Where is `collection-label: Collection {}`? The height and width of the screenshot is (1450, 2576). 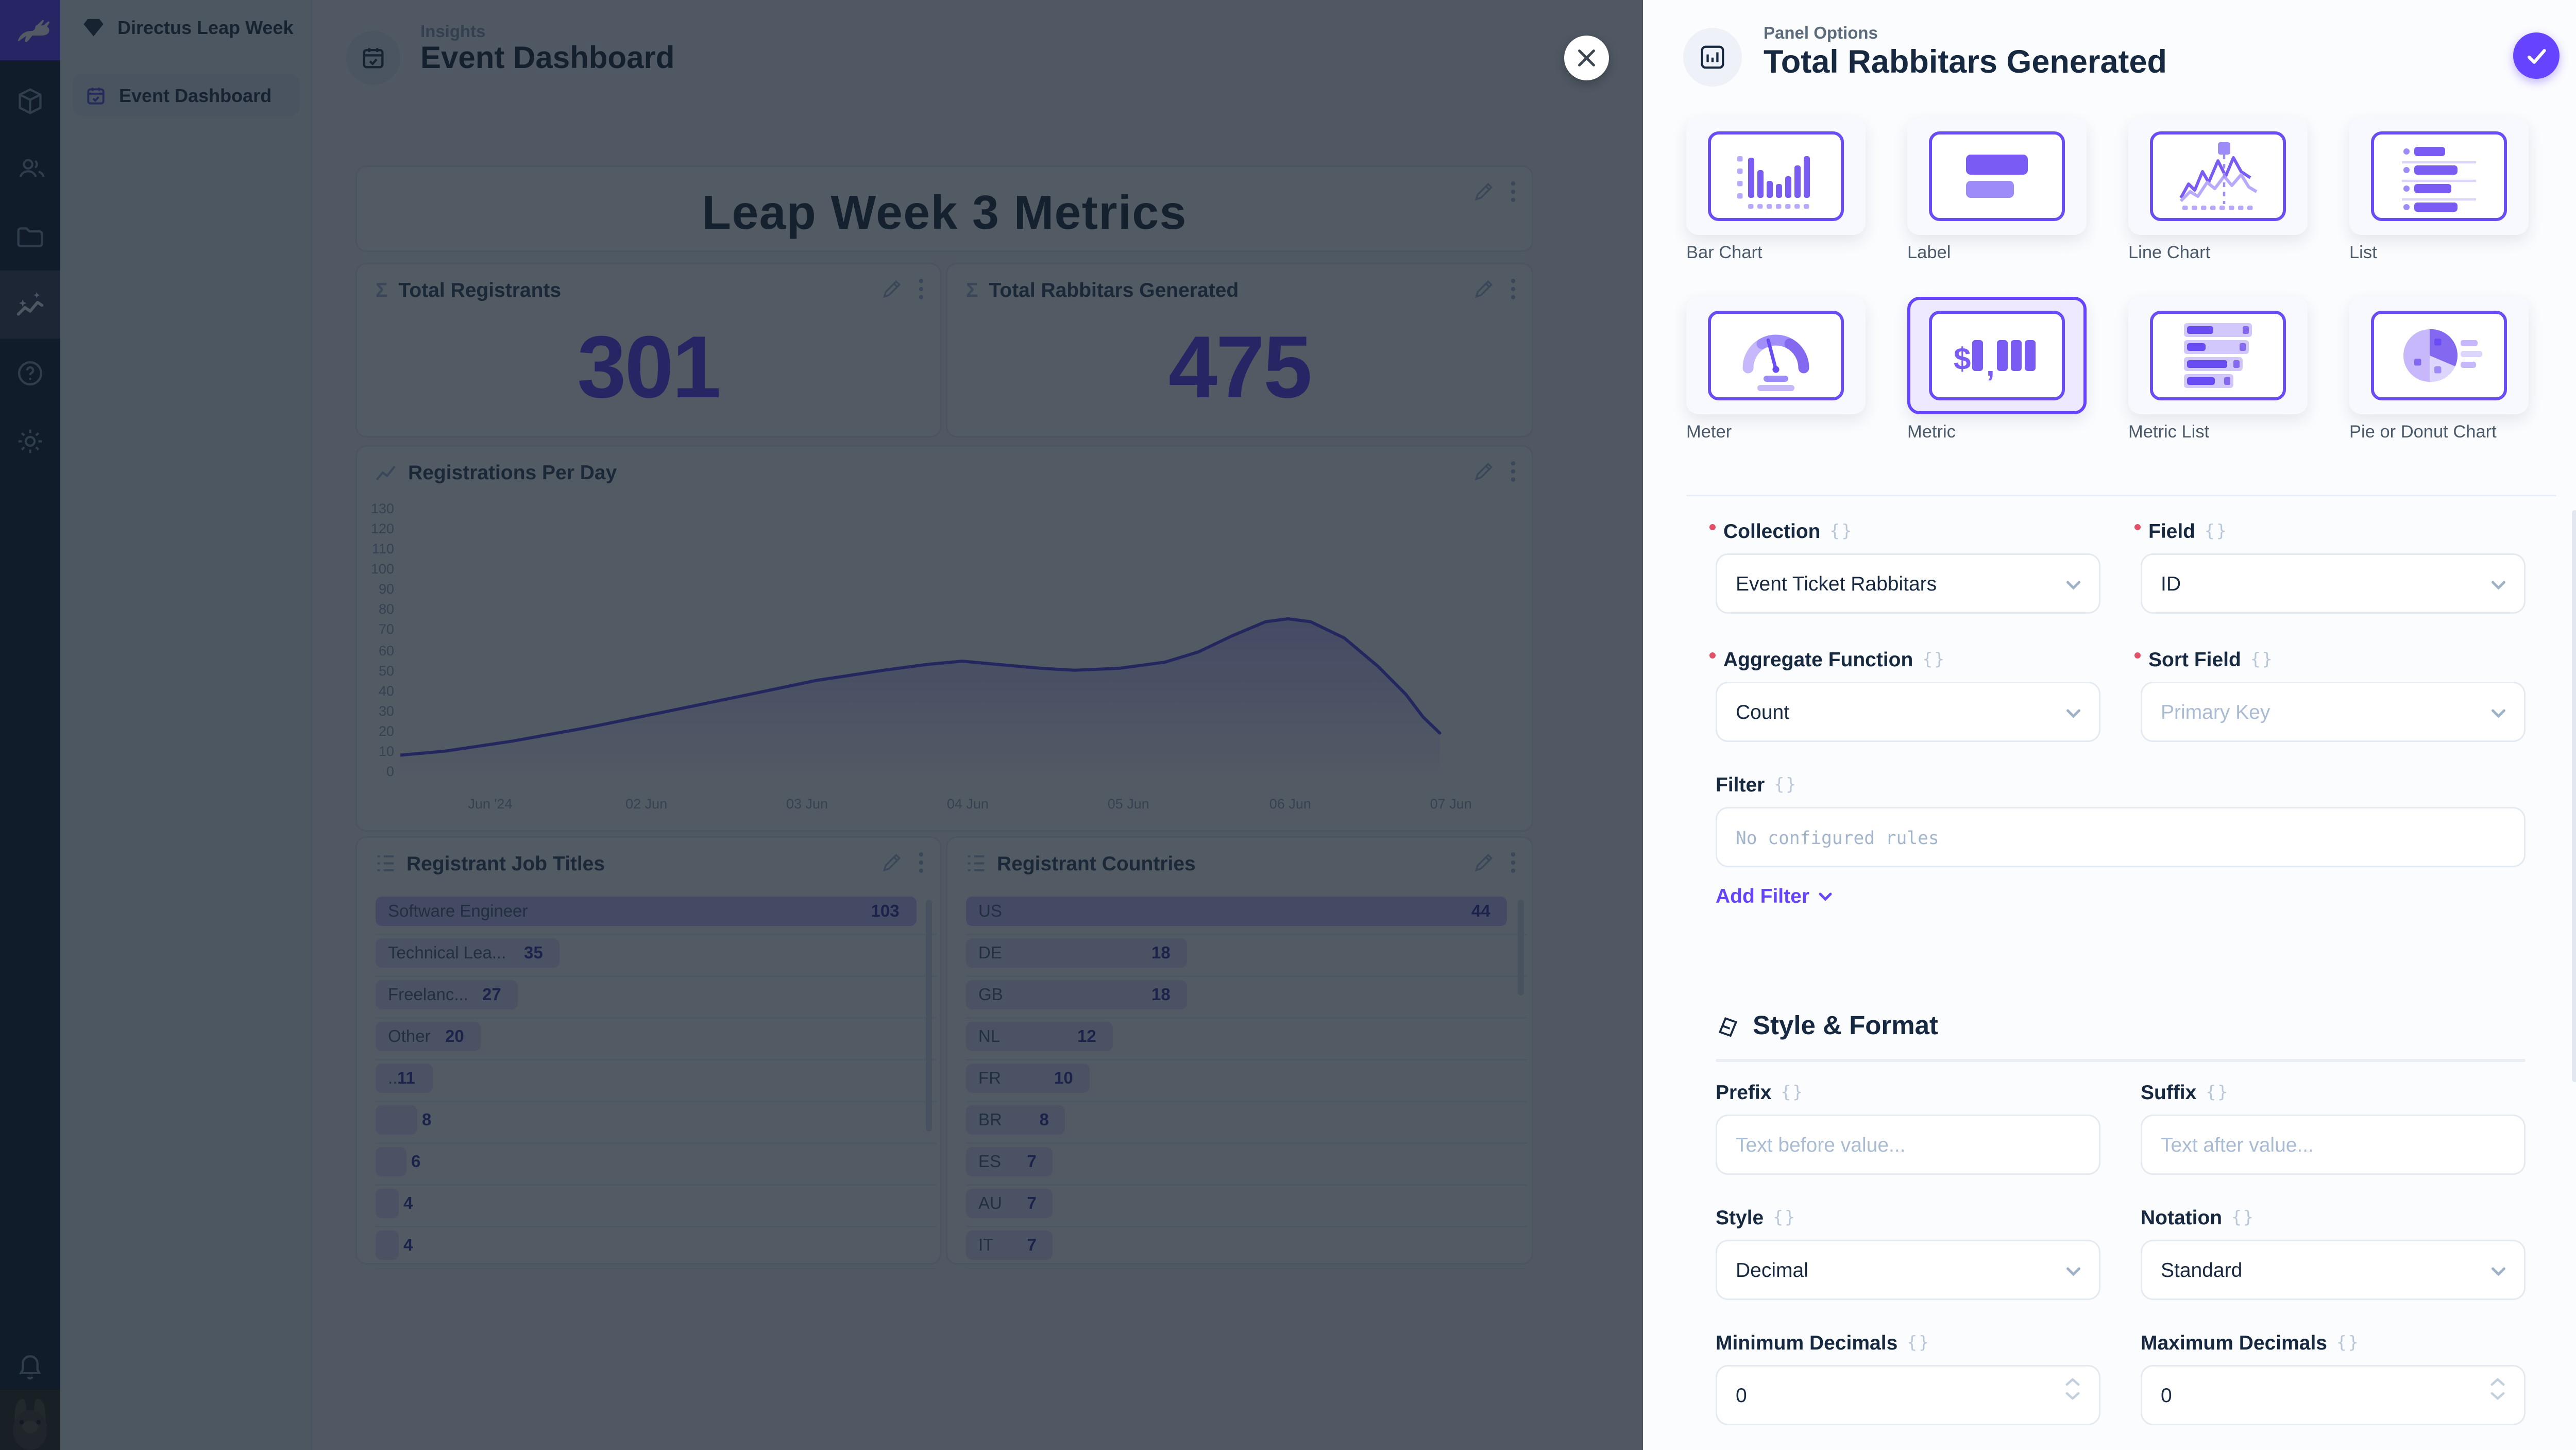 collection-label: Collection {} is located at coordinates (1781, 531).